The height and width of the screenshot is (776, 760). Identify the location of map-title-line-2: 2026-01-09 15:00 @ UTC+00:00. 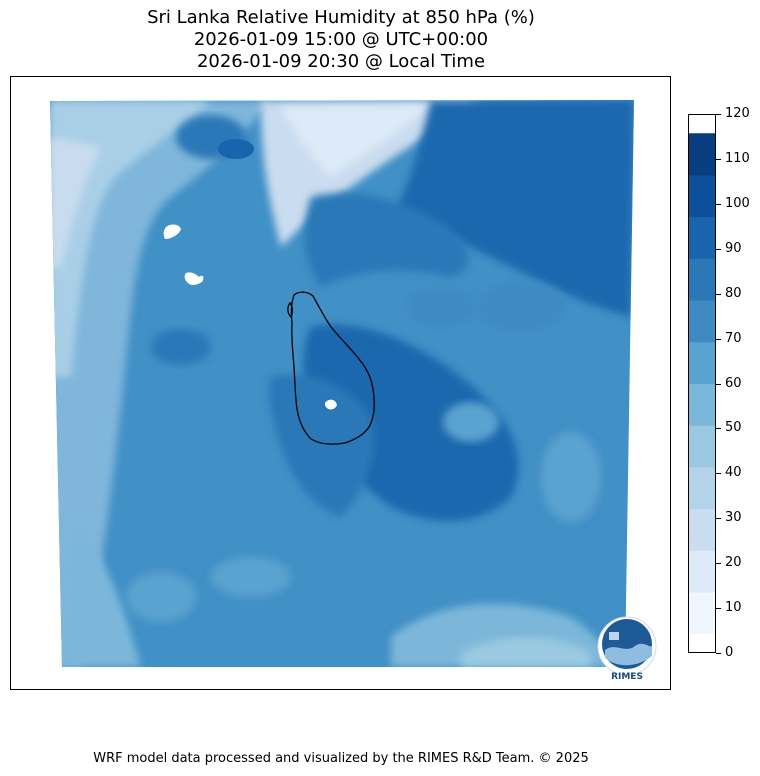
(341, 39).